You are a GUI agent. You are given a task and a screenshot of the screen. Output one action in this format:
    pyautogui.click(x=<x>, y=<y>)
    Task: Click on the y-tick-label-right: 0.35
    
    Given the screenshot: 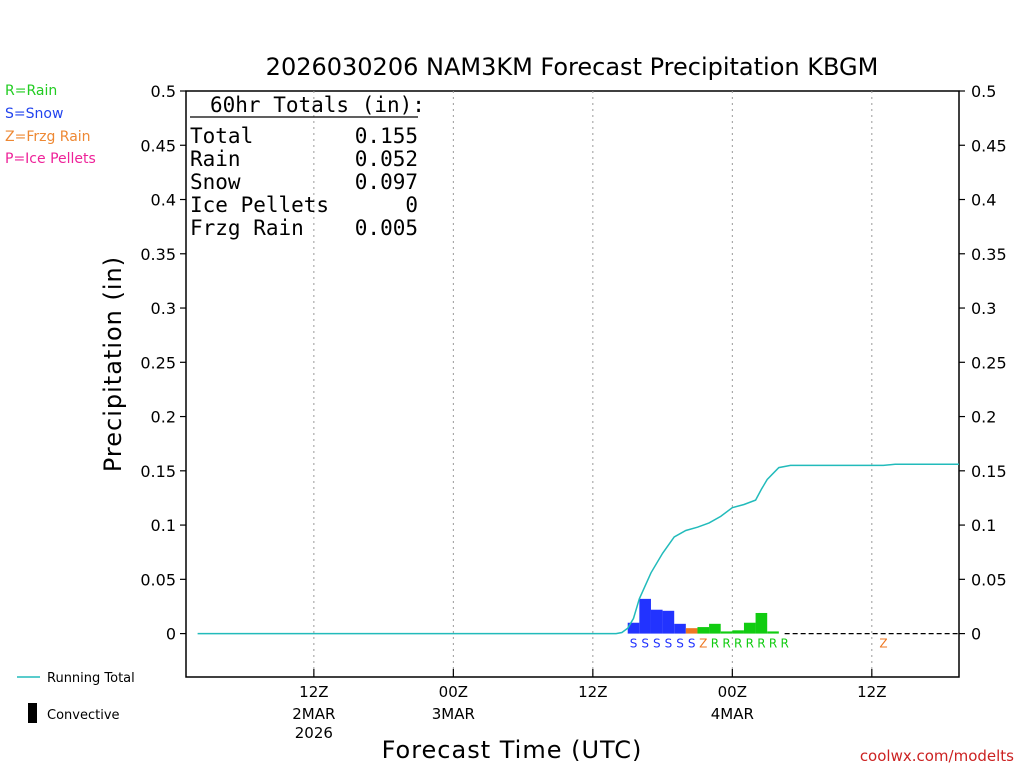 What is the action you would take?
    pyautogui.click(x=989, y=254)
    